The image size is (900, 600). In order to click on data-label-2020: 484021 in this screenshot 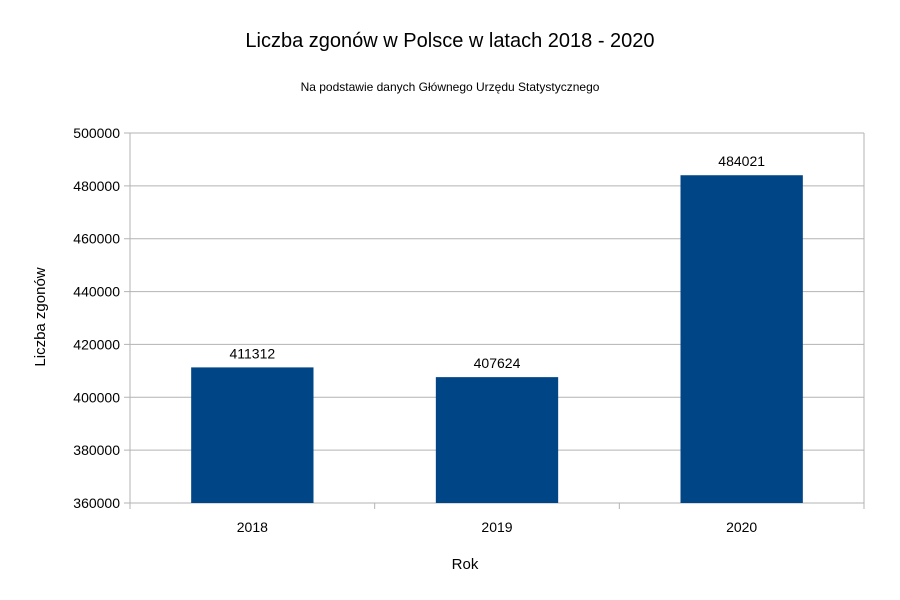, I will do `click(741, 161)`.